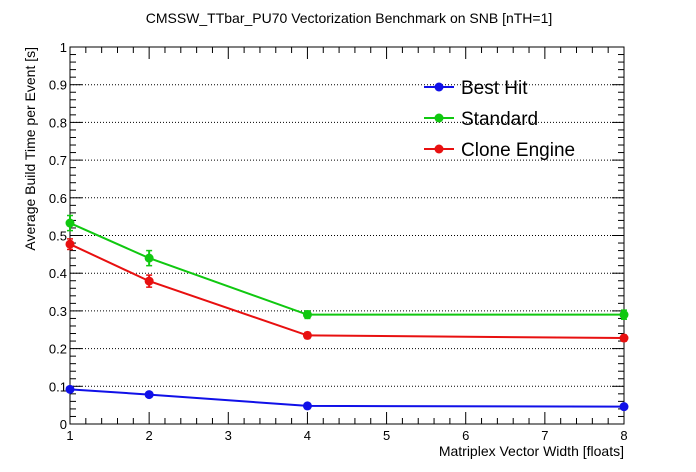 The height and width of the screenshot is (472, 696). What do you see at coordinates (465, 435) in the screenshot?
I see `x-tick-label: 6` at bounding box center [465, 435].